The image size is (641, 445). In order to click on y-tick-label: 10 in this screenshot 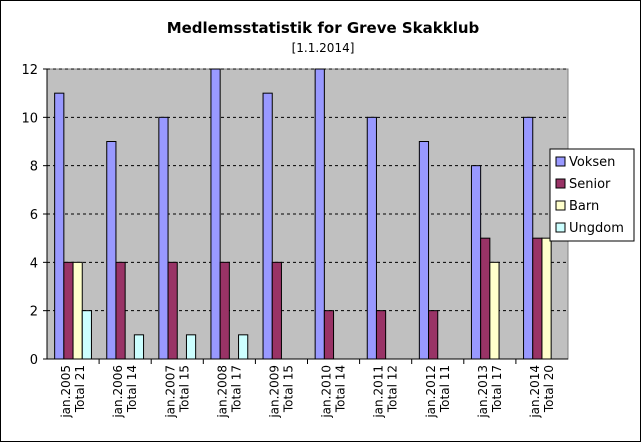, I will do `click(29, 118)`.